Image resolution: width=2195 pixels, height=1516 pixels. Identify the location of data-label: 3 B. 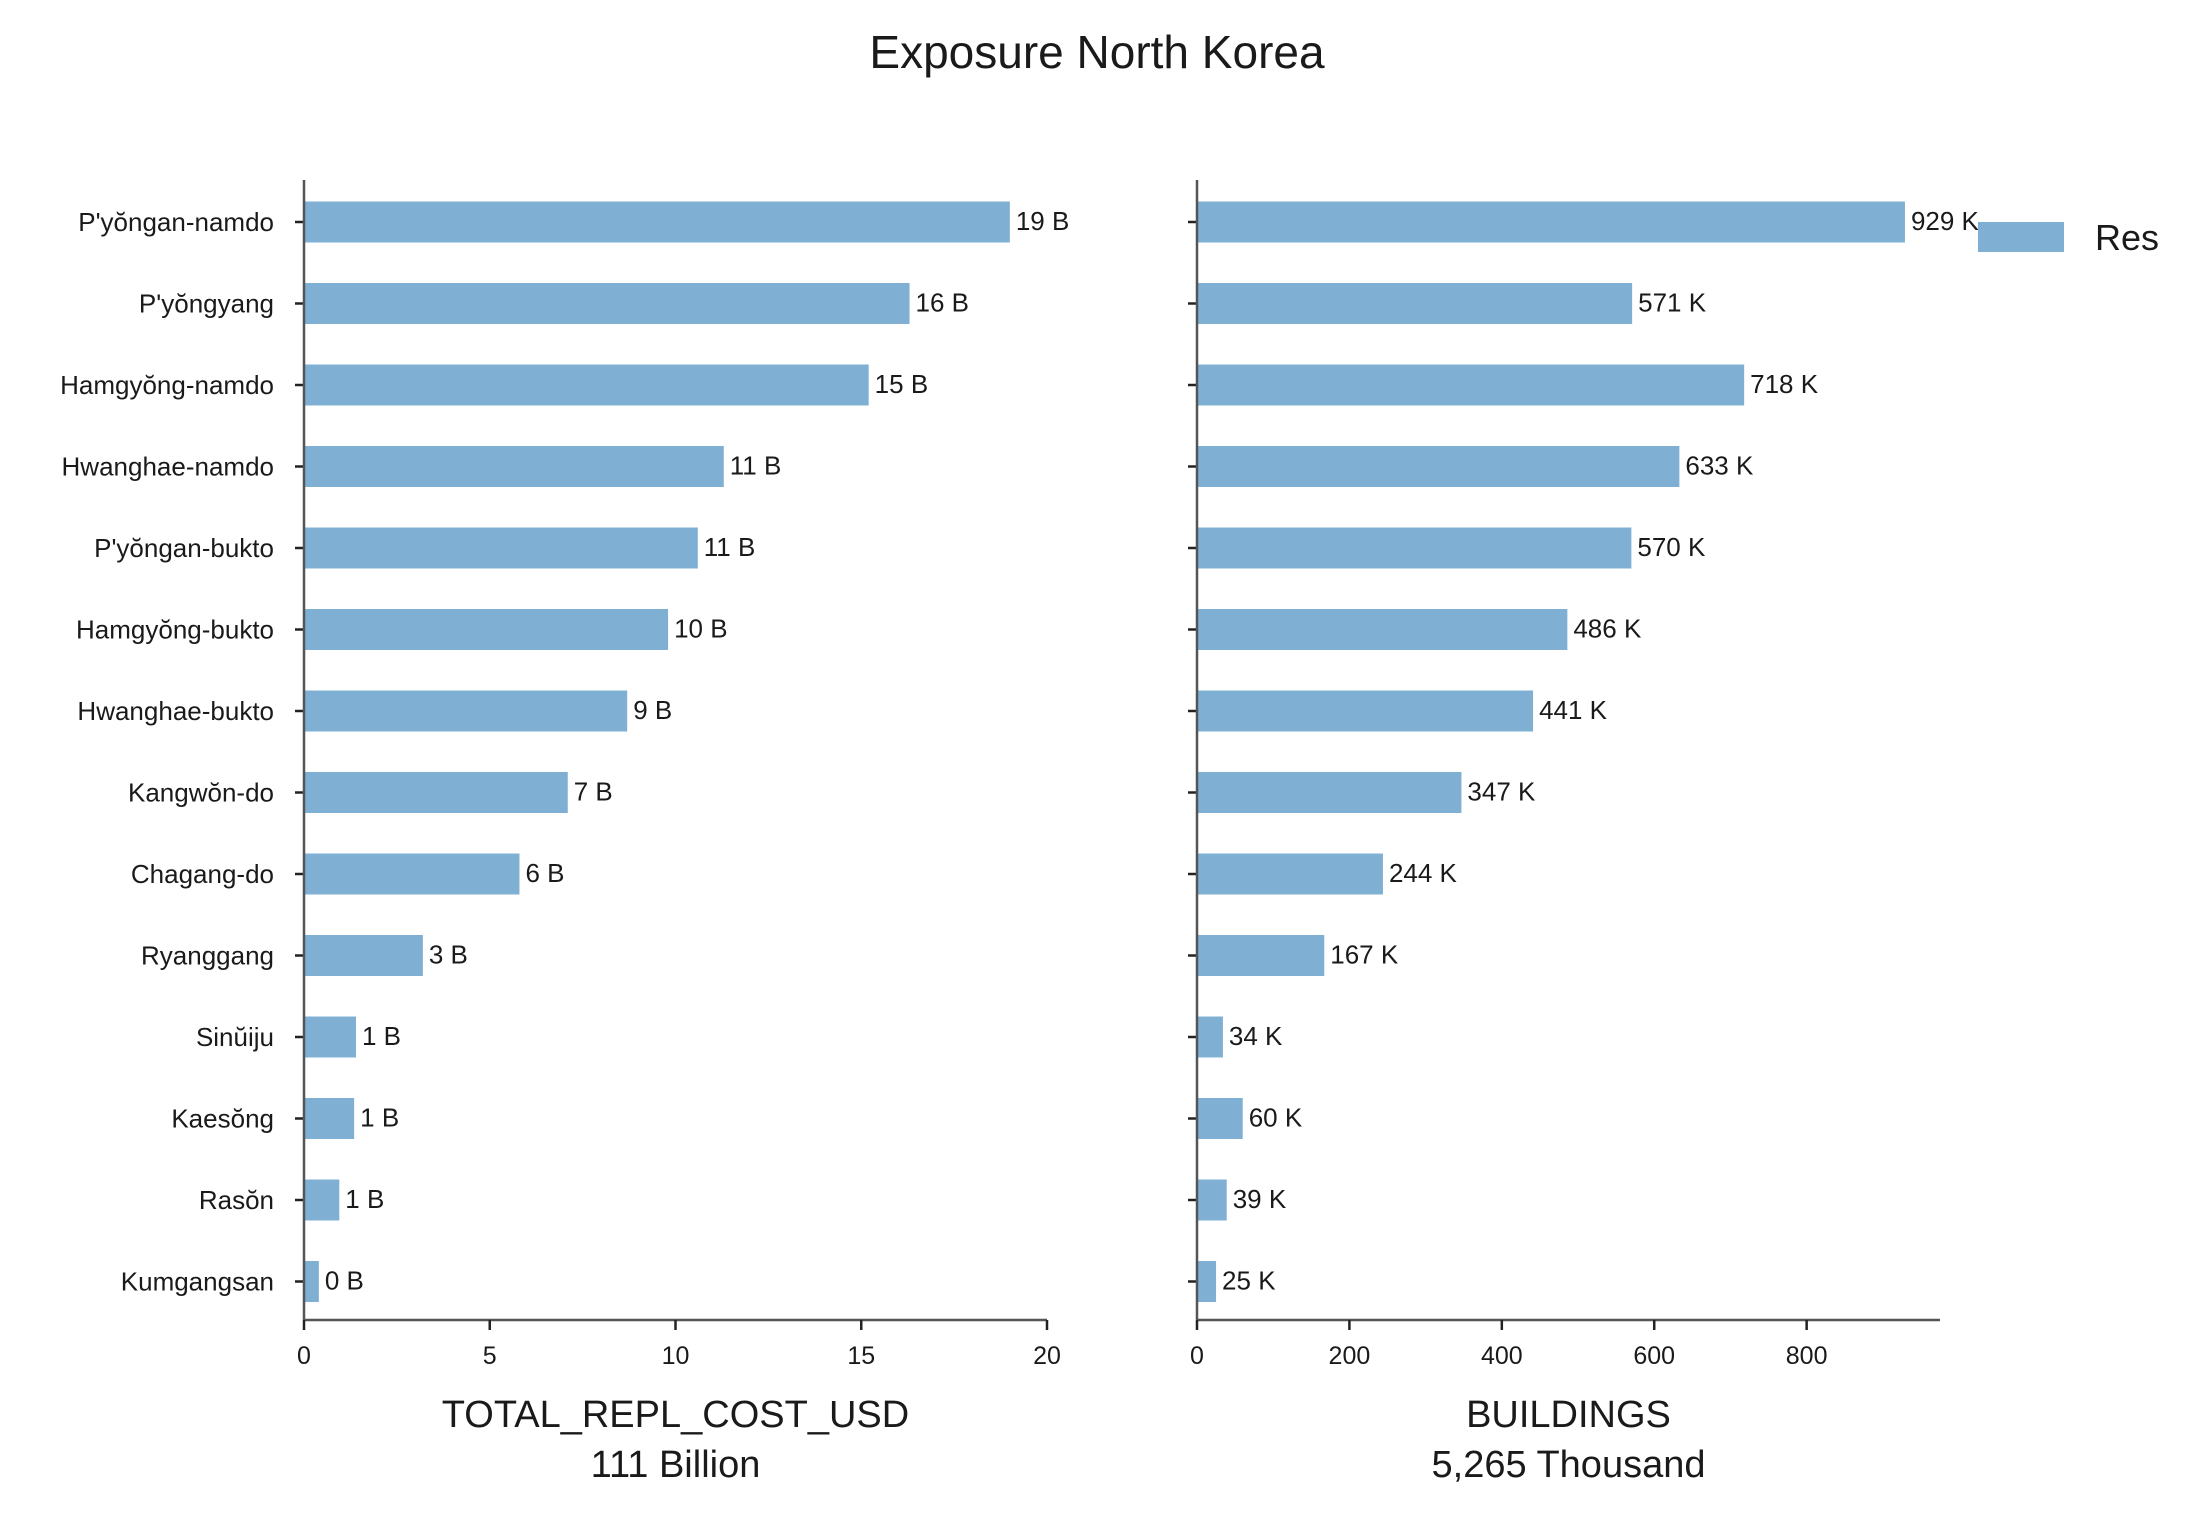
(448, 955).